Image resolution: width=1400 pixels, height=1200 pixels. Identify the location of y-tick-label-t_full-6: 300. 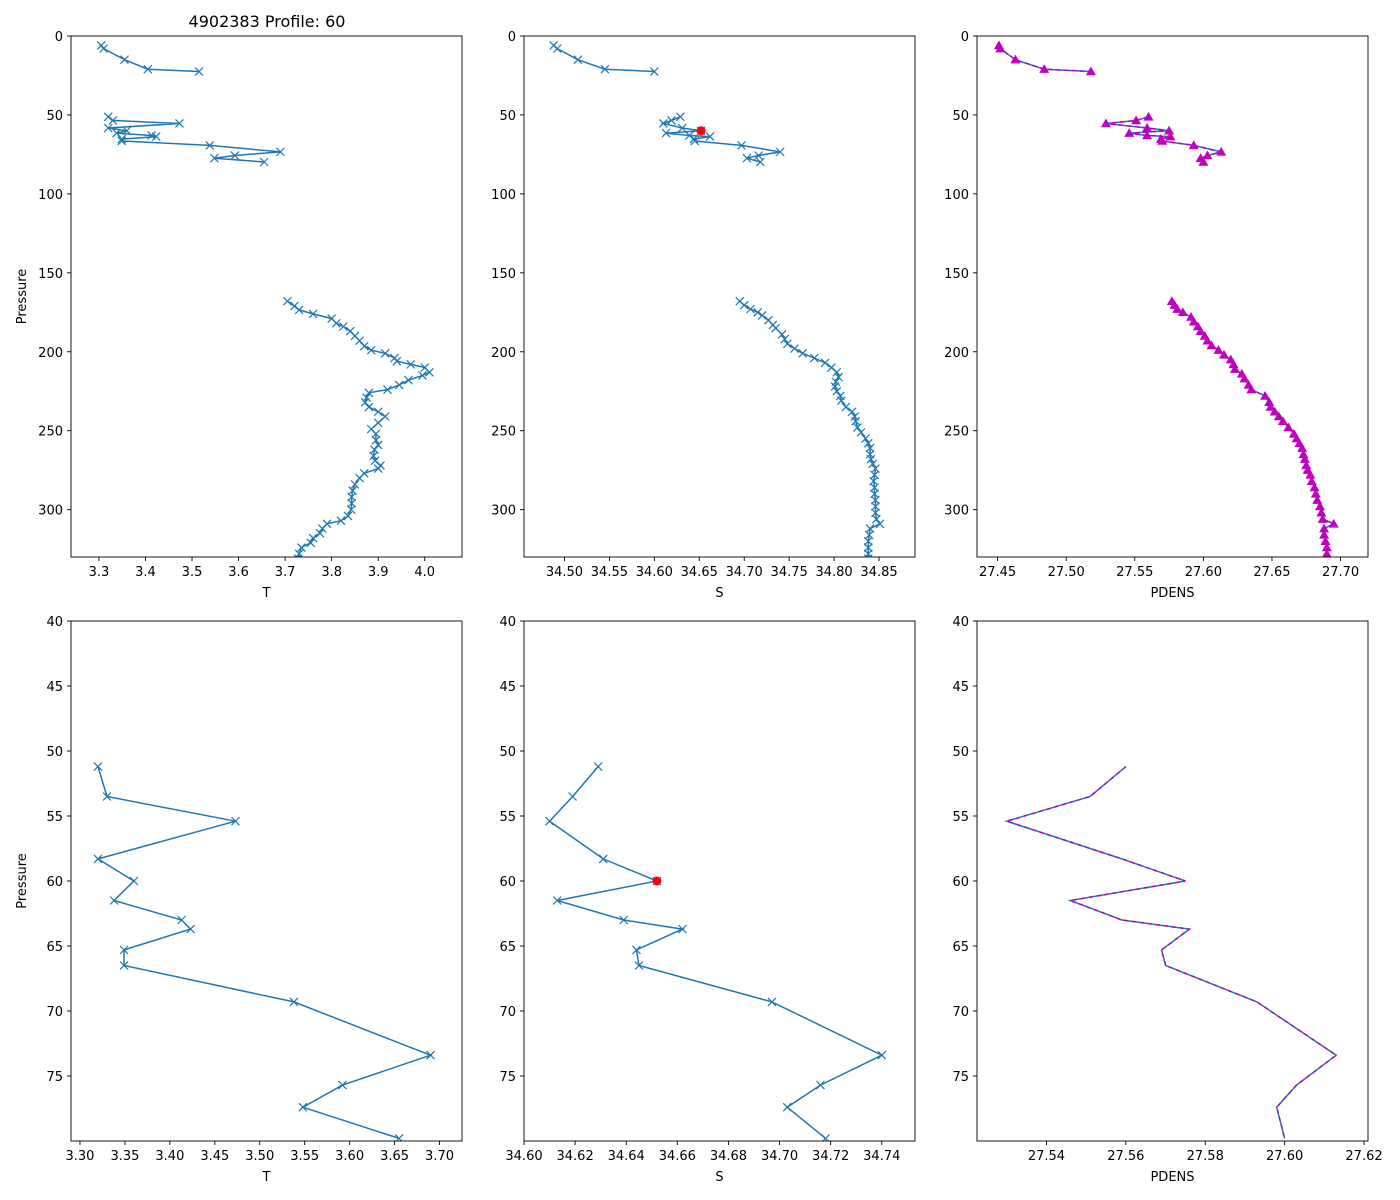
(50, 511).